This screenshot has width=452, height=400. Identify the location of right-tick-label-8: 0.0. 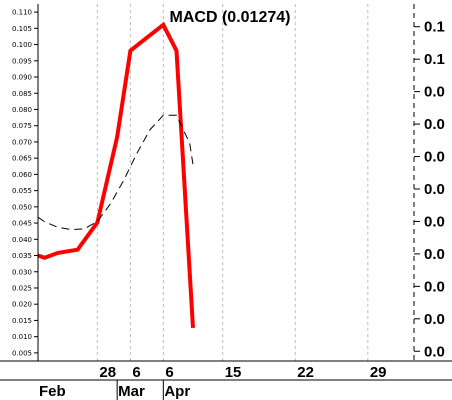
(434, 92).